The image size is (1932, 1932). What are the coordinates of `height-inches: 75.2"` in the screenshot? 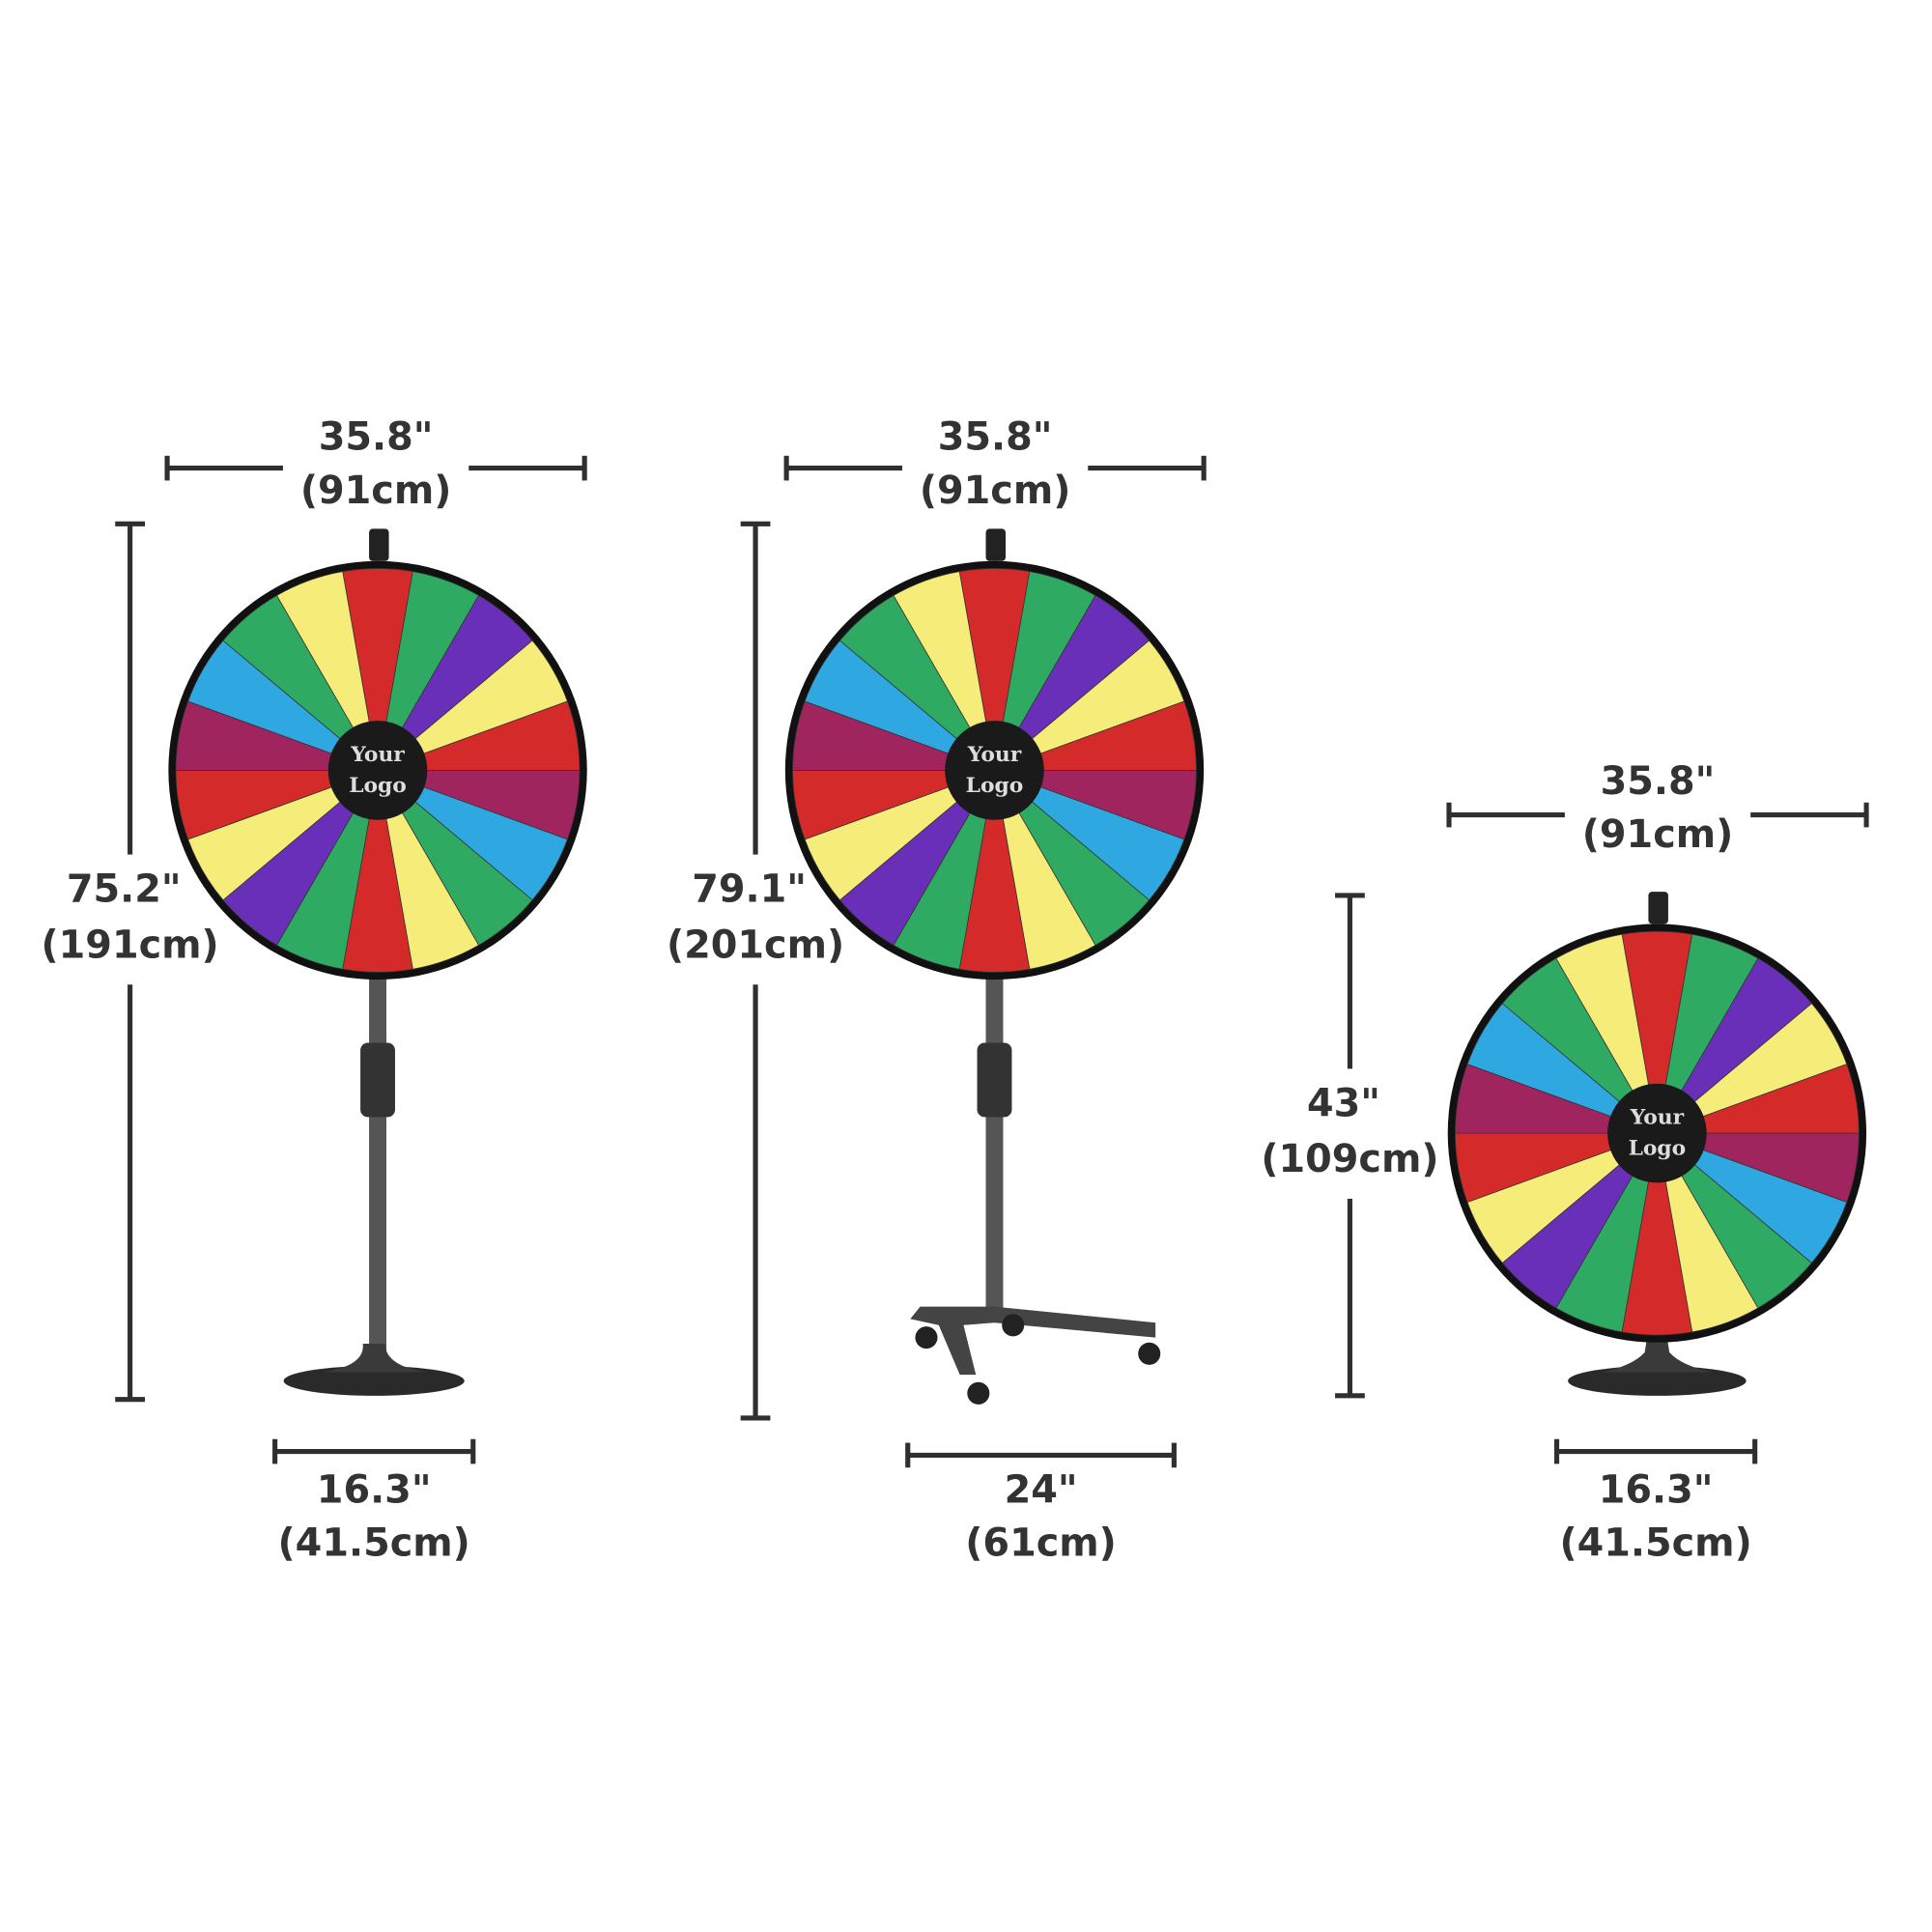 It's located at (124, 889).